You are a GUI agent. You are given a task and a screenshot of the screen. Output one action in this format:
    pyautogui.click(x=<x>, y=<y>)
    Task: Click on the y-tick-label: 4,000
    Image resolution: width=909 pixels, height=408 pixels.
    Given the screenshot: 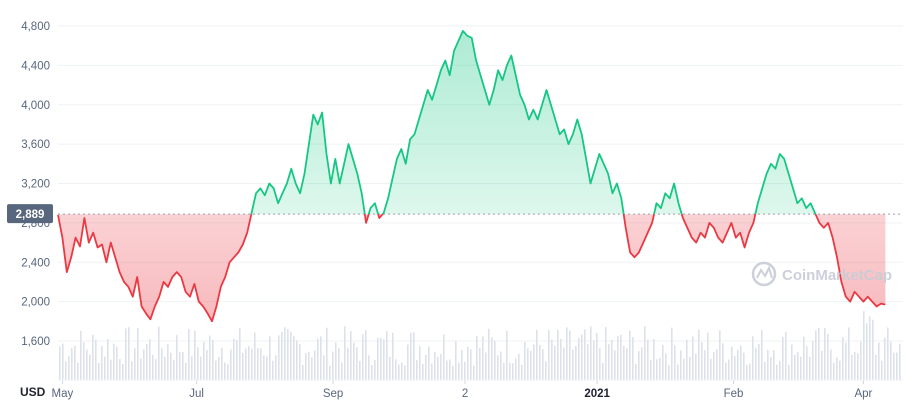 What is the action you would take?
    pyautogui.click(x=35, y=106)
    